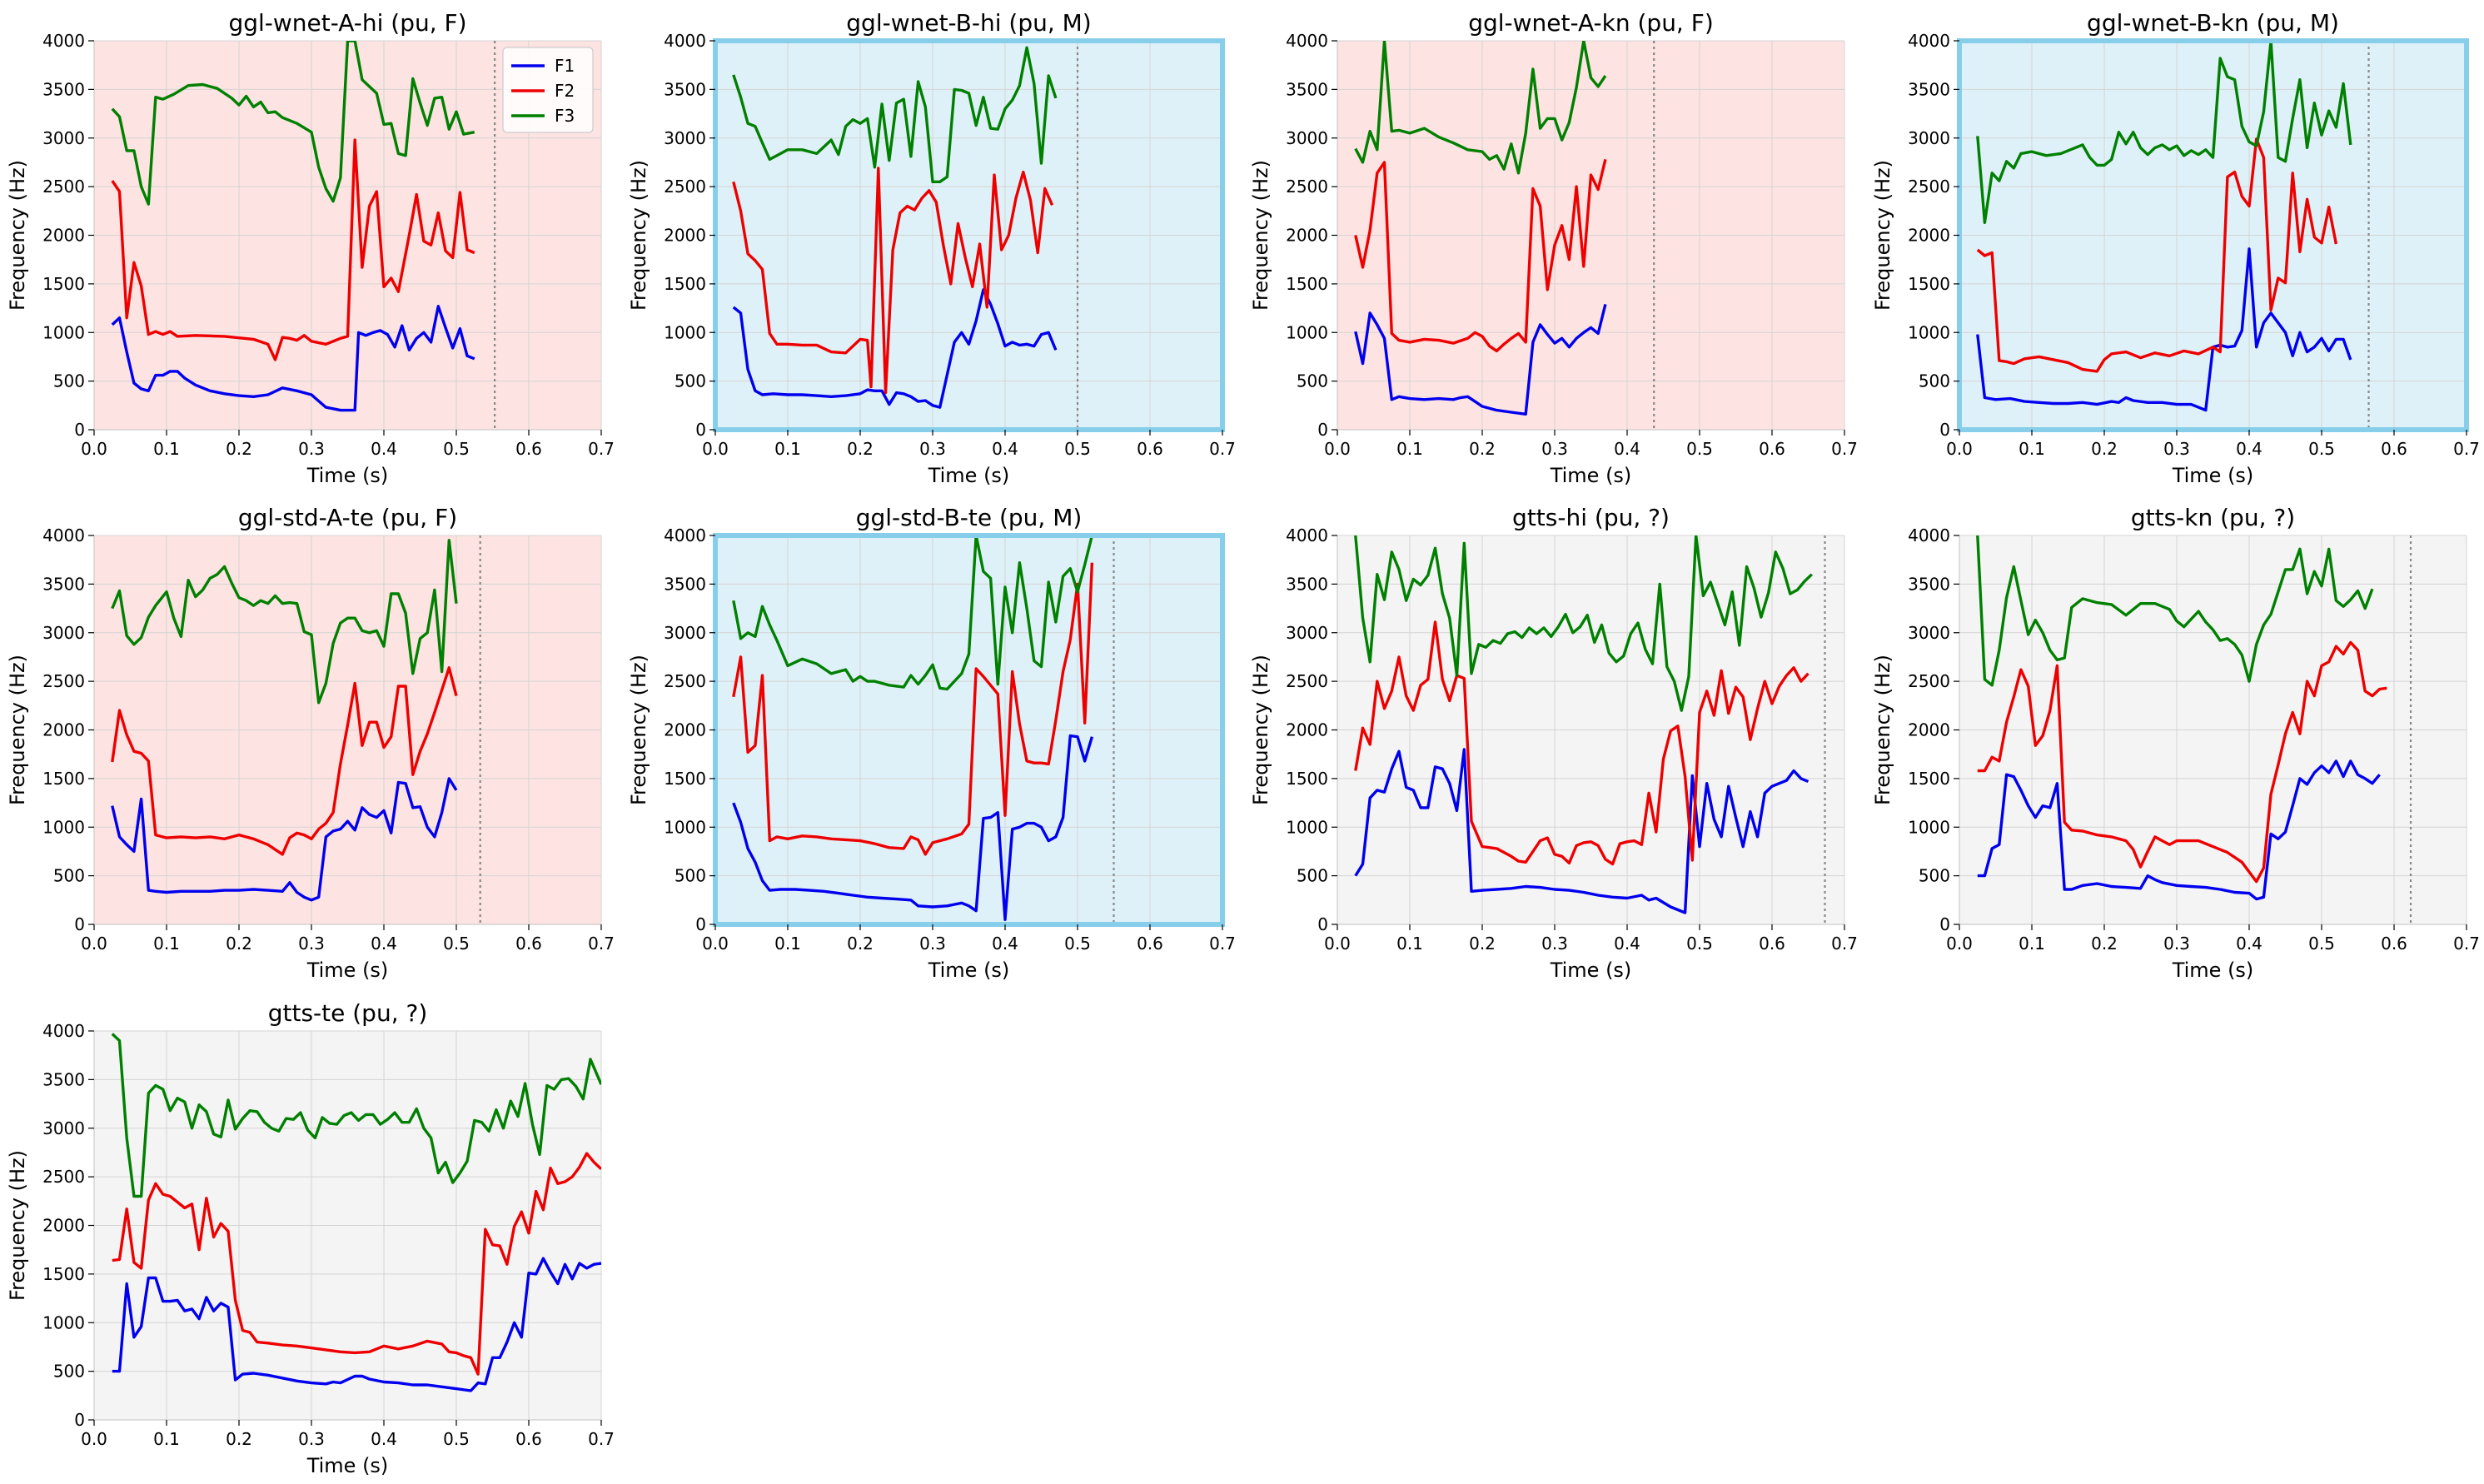 This screenshot has height=1484, width=2484. I want to click on legend: F1 F2 F3, so click(548, 90).